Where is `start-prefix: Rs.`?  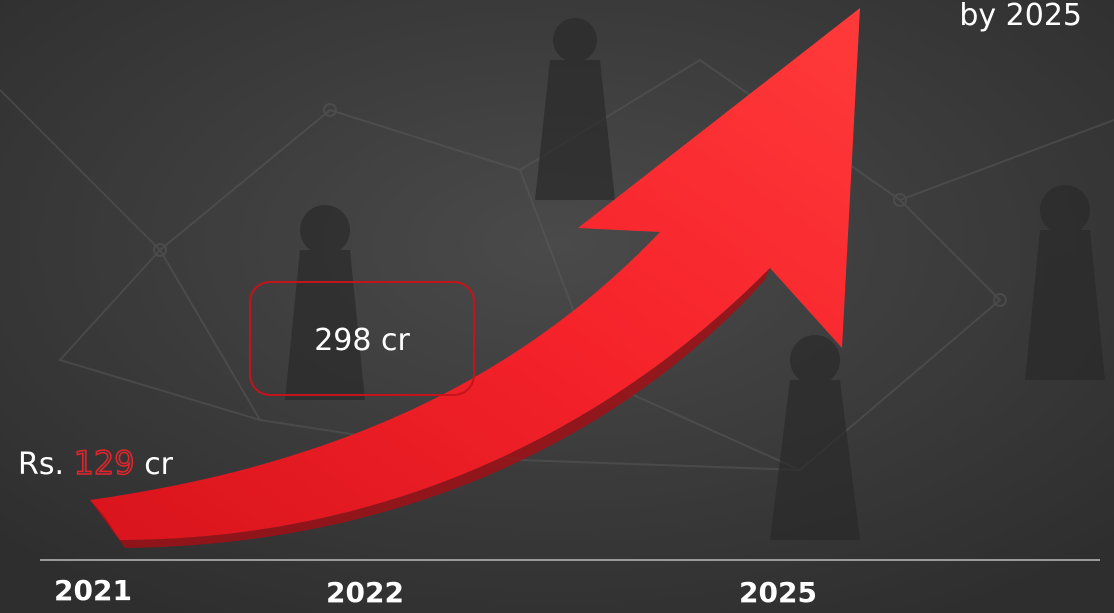 start-prefix: Rs. is located at coordinates (41, 464).